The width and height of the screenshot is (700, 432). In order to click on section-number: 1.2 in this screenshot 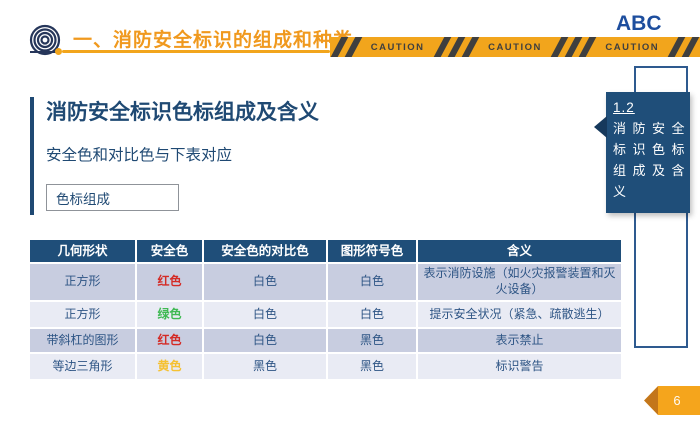, I will do `click(624, 107)`.